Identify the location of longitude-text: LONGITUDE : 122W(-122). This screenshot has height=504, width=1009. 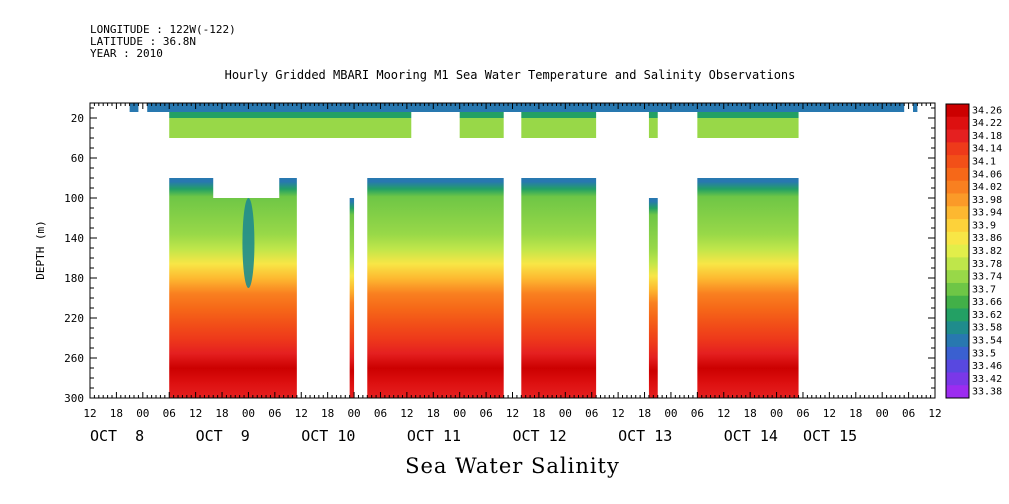
(163, 29).